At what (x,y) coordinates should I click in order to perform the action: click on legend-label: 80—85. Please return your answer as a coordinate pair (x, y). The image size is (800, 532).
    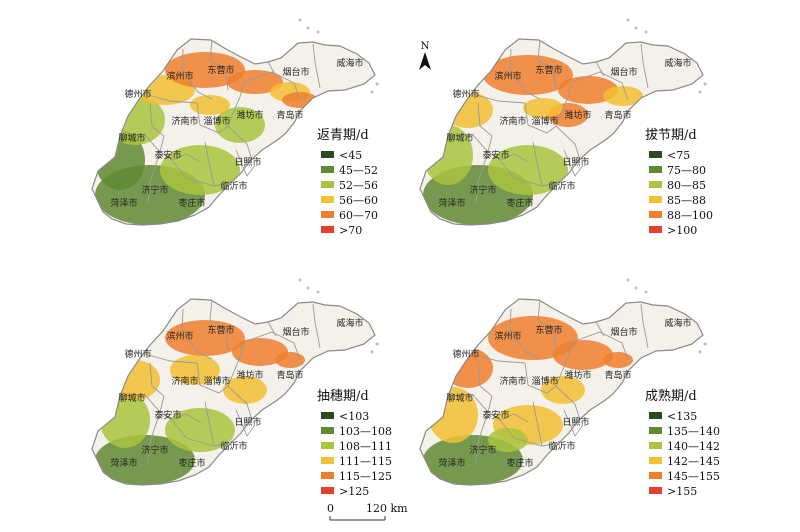
    Looking at the image, I should click on (686, 185).